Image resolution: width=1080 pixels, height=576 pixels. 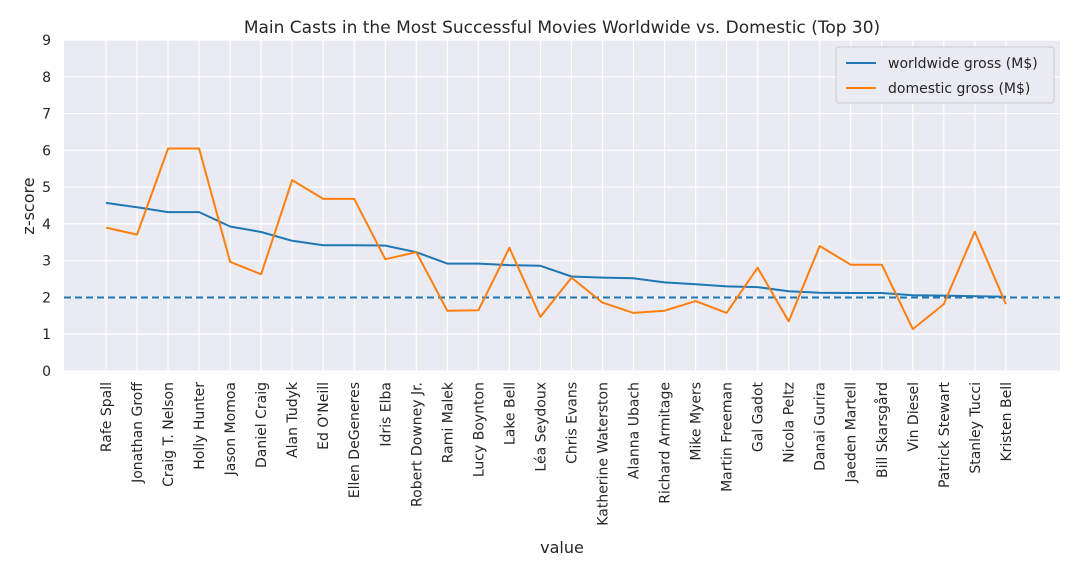 I want to click on x-tick-label: Ed O'Neill, so click(x=324, y=416).